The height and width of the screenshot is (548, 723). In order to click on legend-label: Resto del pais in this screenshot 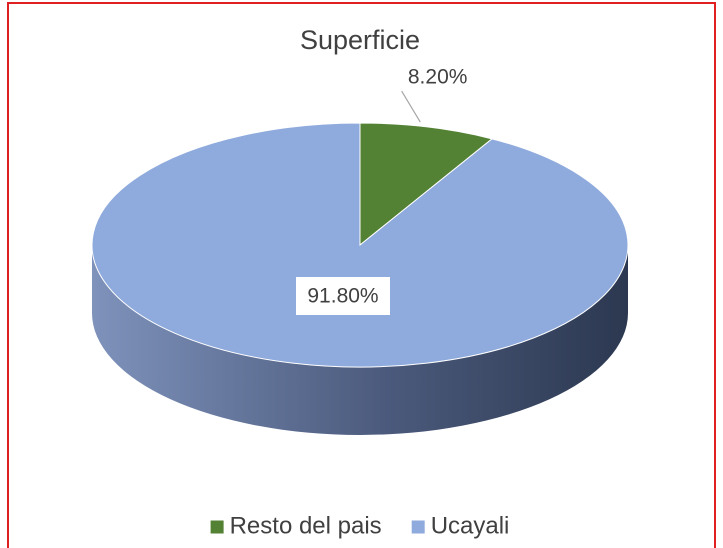, I will do `click(306, 525)`.